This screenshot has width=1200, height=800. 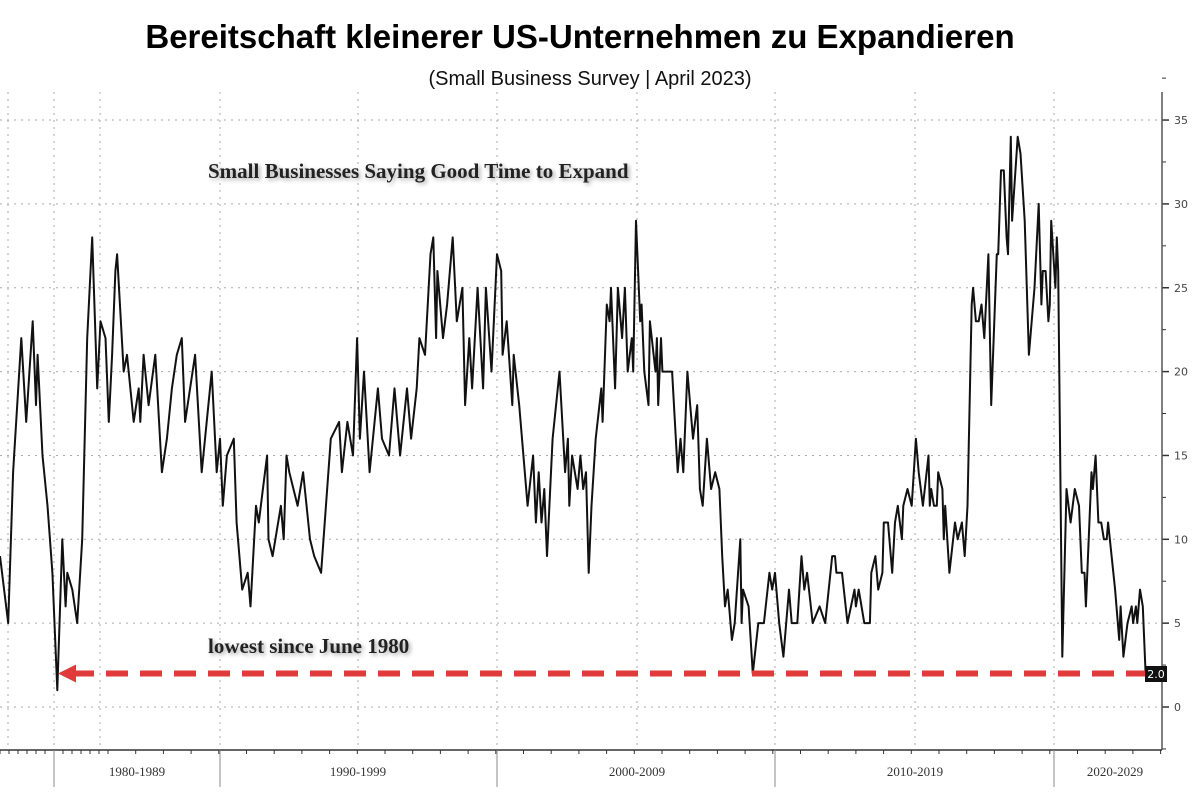 I want to click on x-tick-label: 1980-1989, so click(x=137, y=771).